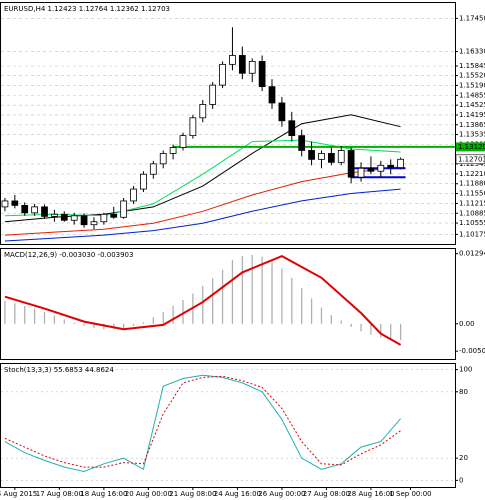  I want to click on y-tick-label: -0.00506, so click(472, 351).